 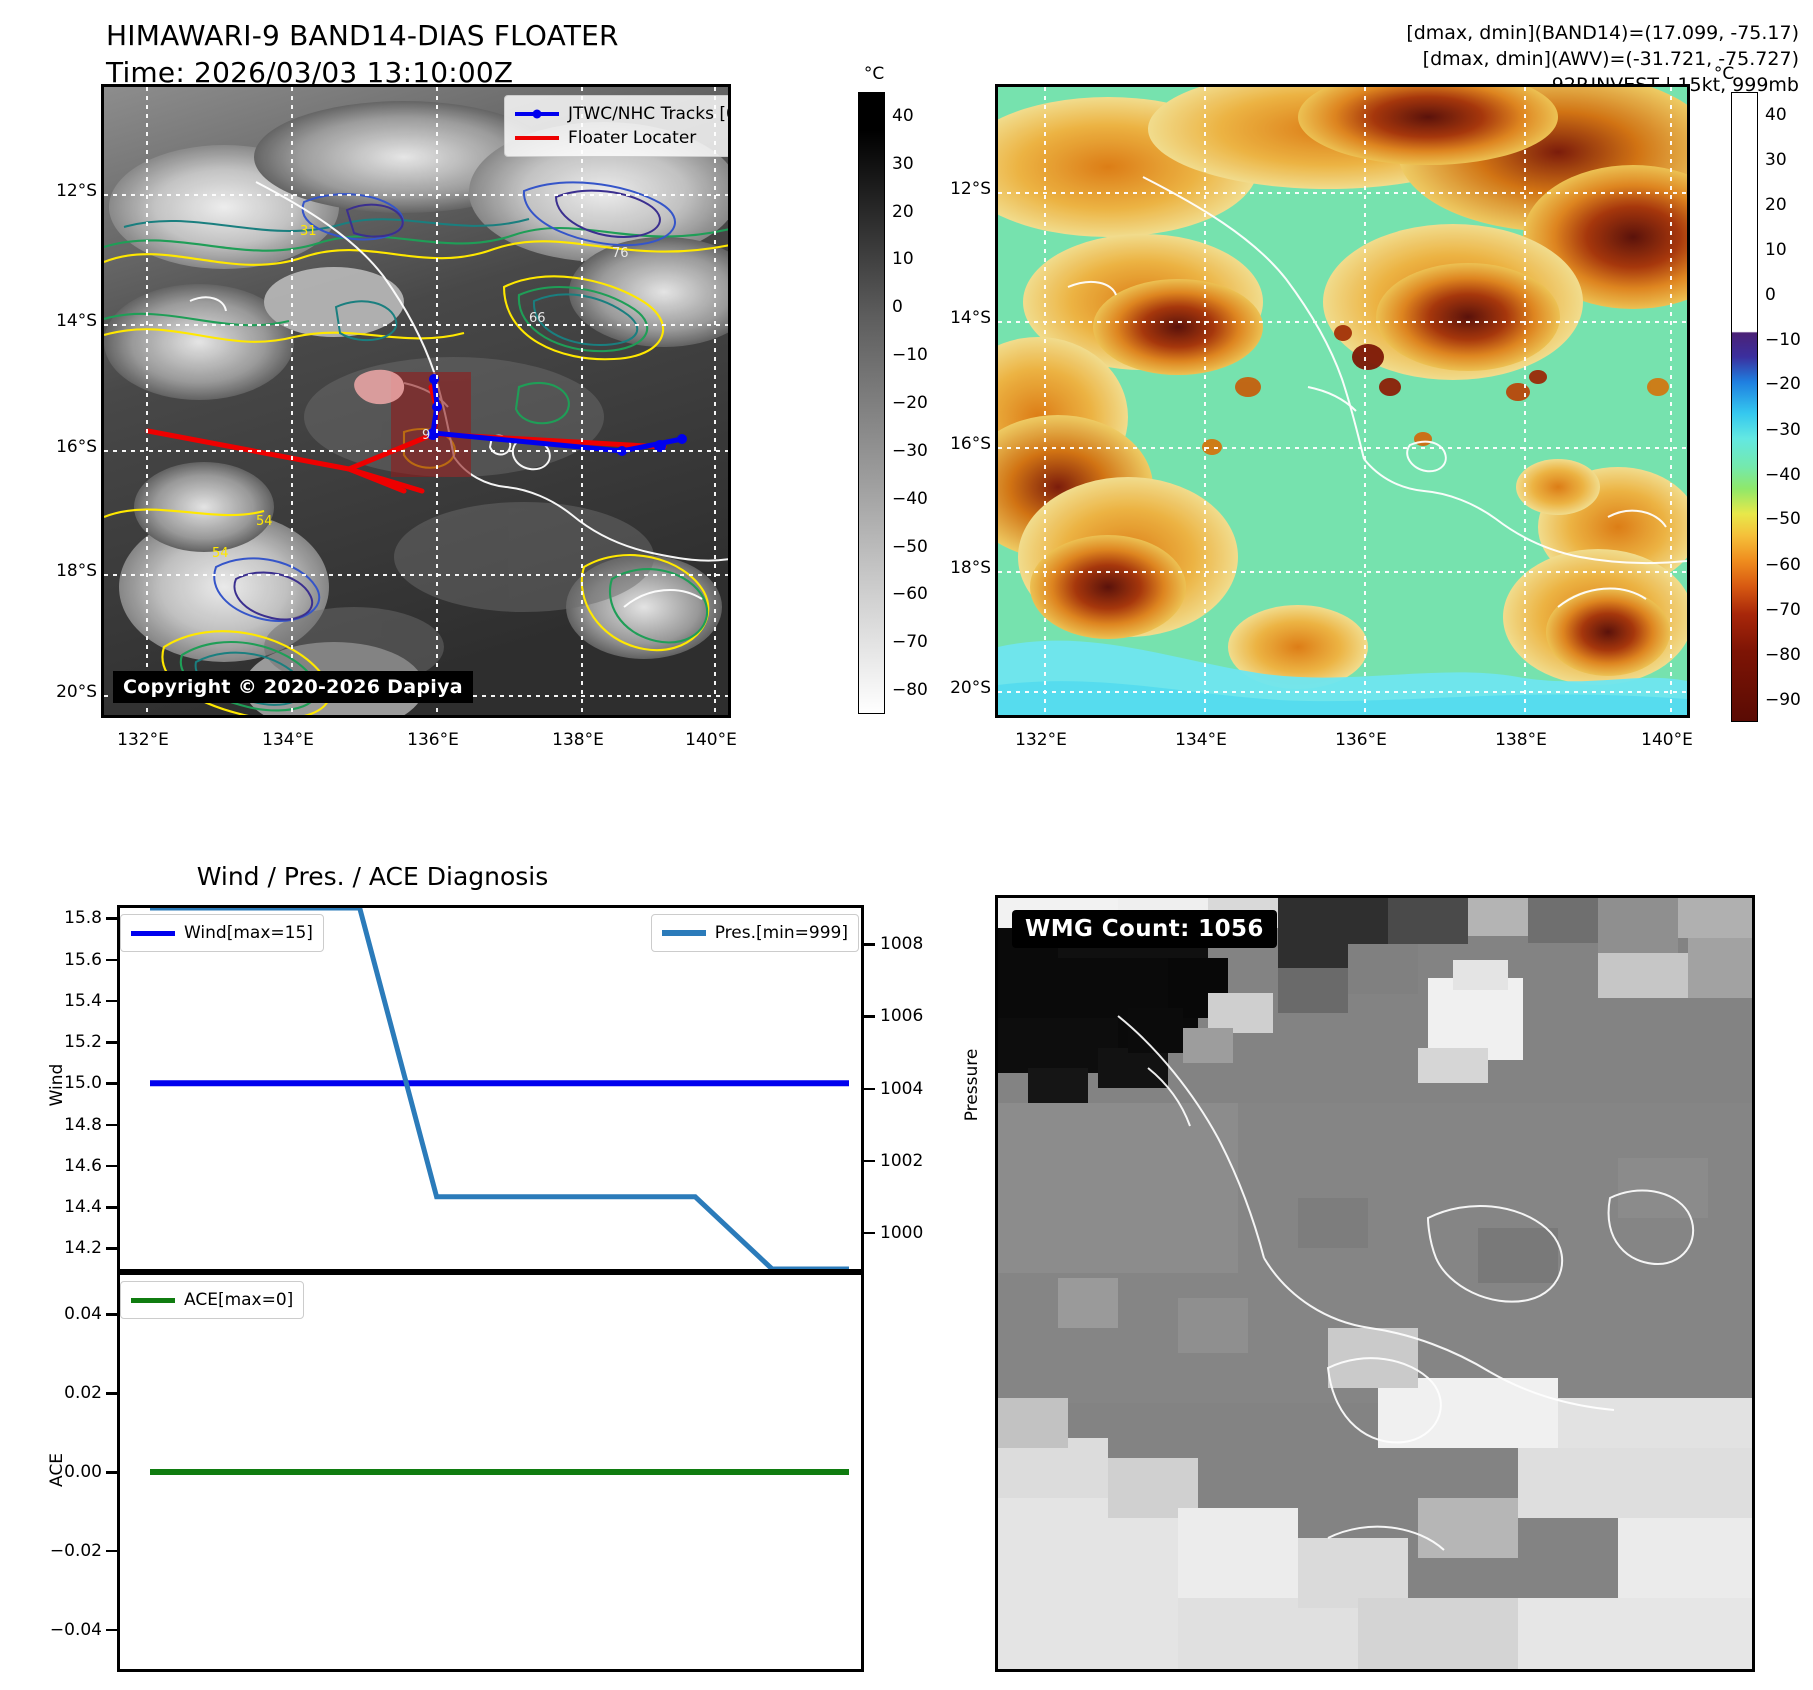 What do you see at coordinates (416, 325) in the screenshot?
I see `grid-lat-14S` at bounding box center [416, 325].